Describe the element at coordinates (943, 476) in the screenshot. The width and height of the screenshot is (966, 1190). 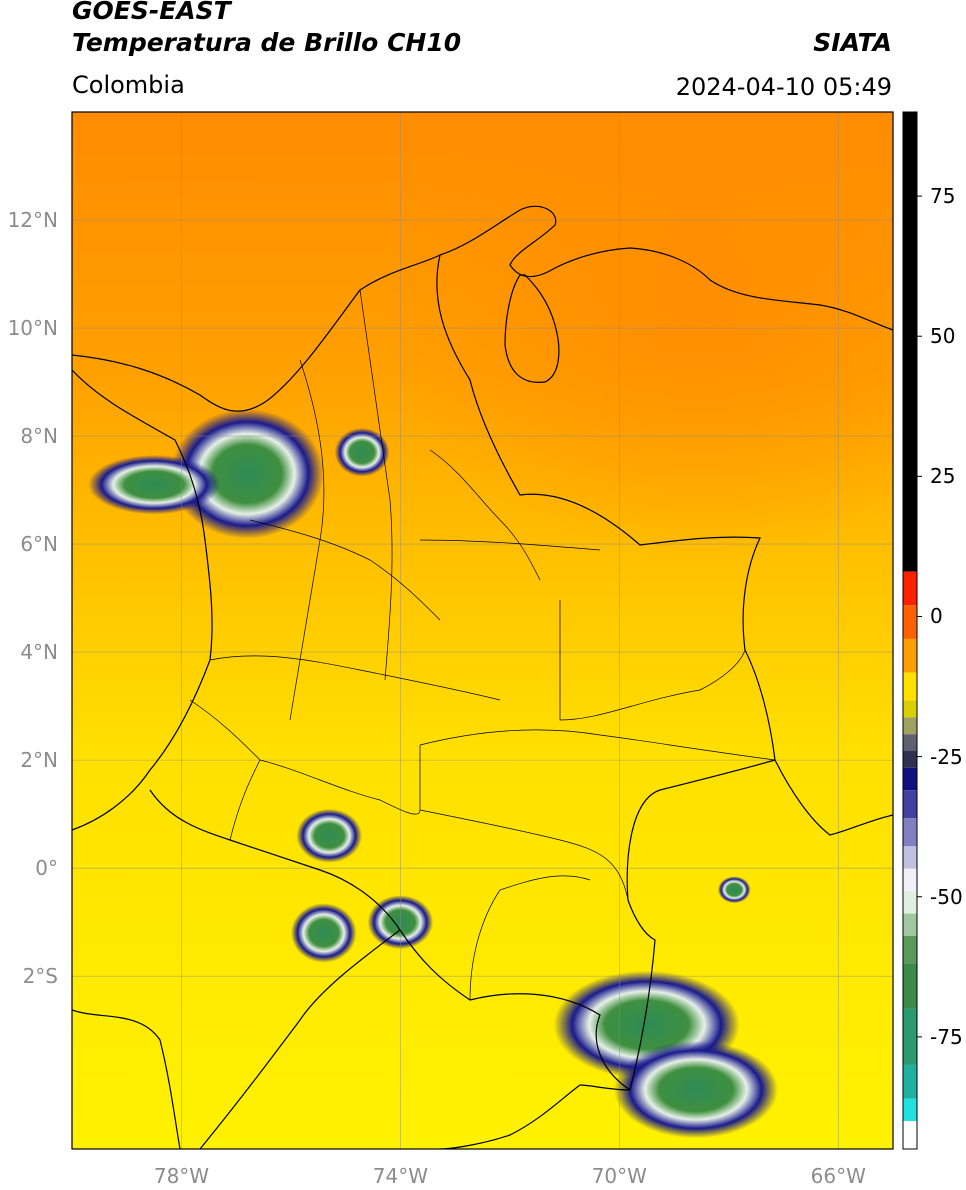
I see `colorbar-tick-label: 25` at that location.